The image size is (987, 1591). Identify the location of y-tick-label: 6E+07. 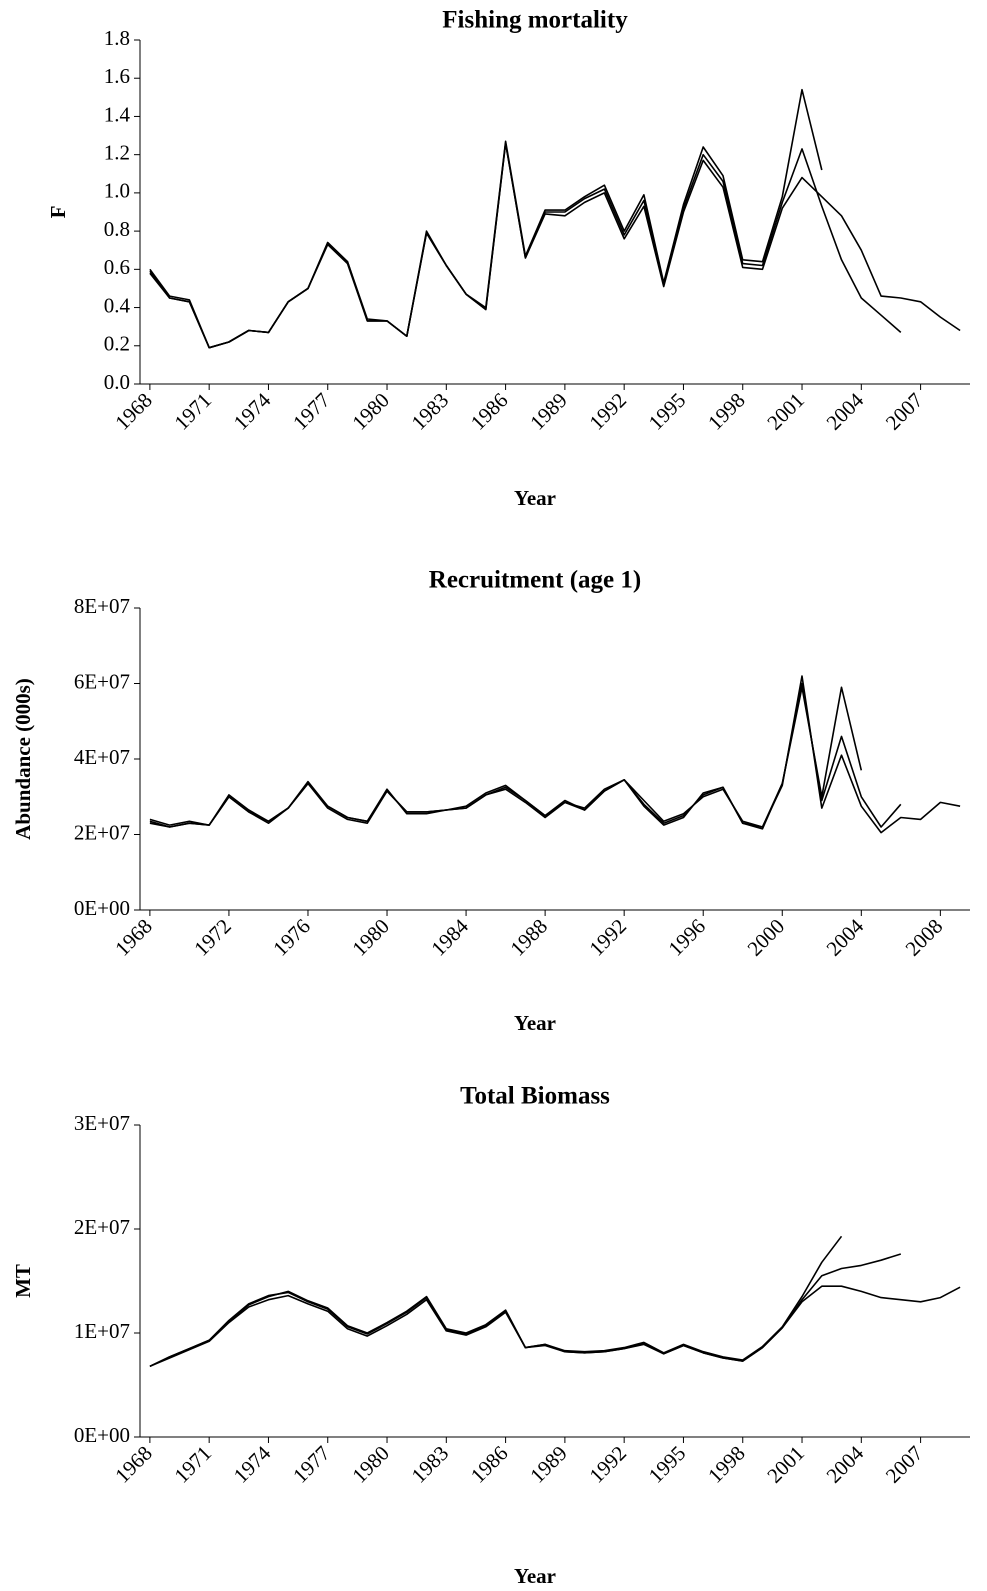
(102, 681).